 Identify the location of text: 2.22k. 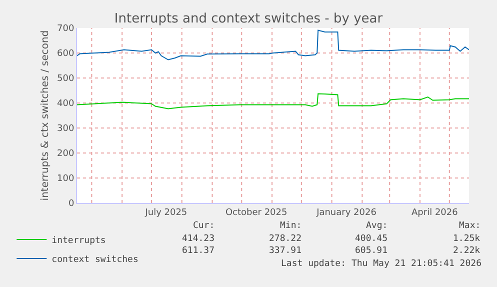
(467, 251).